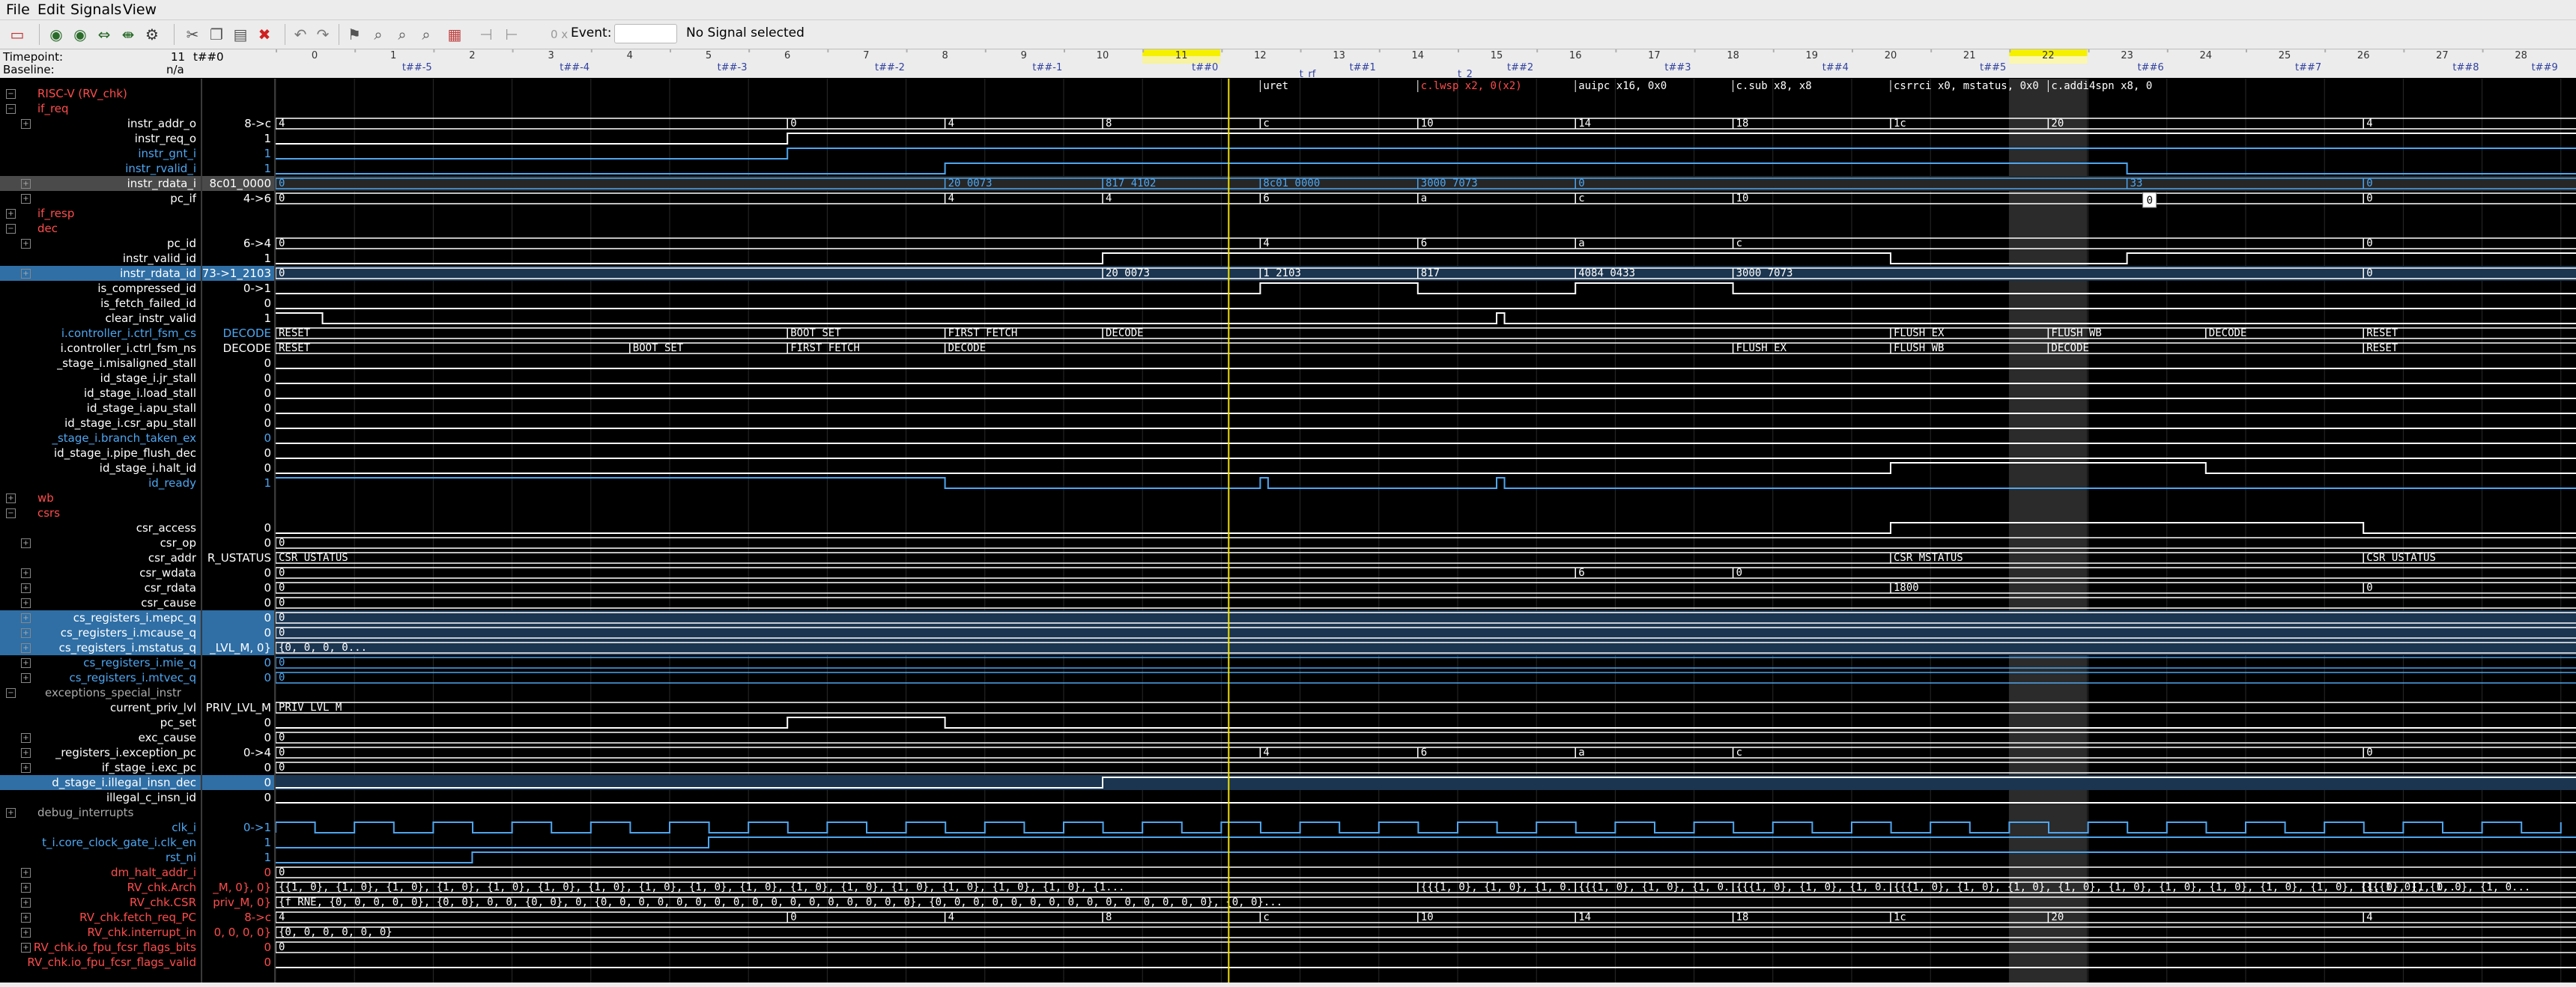 The height and width of the screenshot is (987, 2576). What do you see at coordinates (45, 498) in the screenshot?
I see `signal-name: wb` at bounding box center [45, 498].